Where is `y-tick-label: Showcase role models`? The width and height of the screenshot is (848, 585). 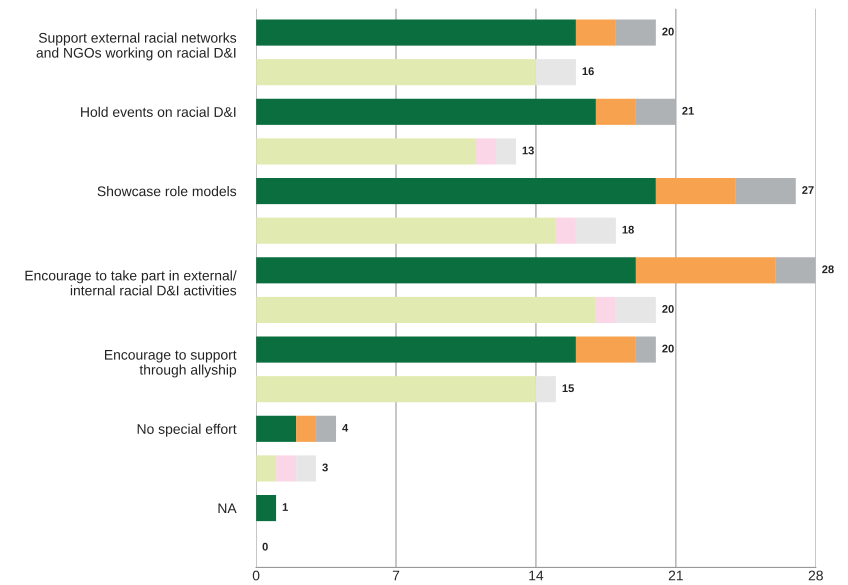
y-tick-label: Showcase role models is located at coordinates (167, 191).